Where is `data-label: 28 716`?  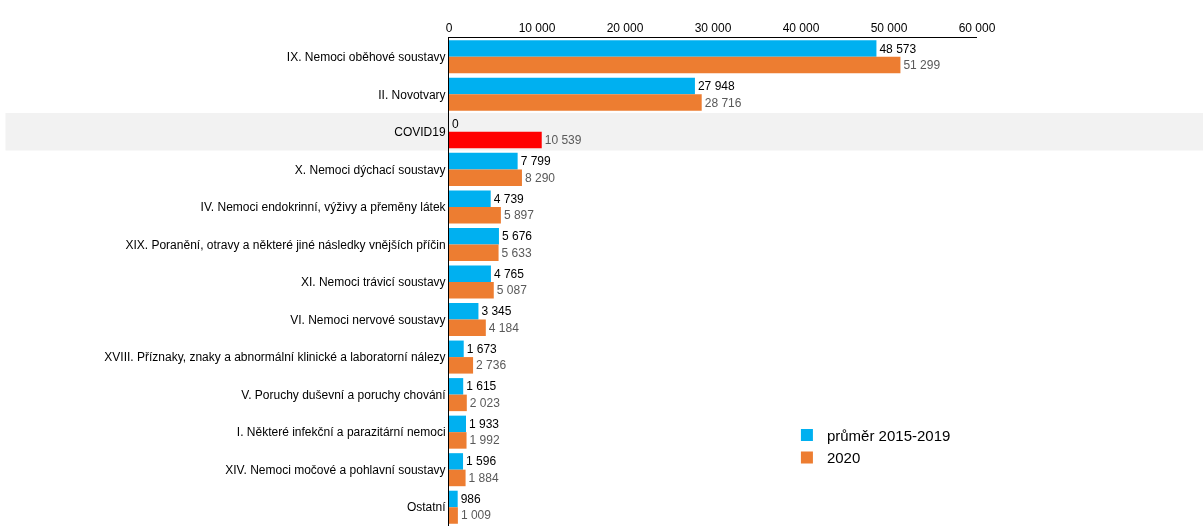 data-label: 28 716 is located at coordinates (723, 102).